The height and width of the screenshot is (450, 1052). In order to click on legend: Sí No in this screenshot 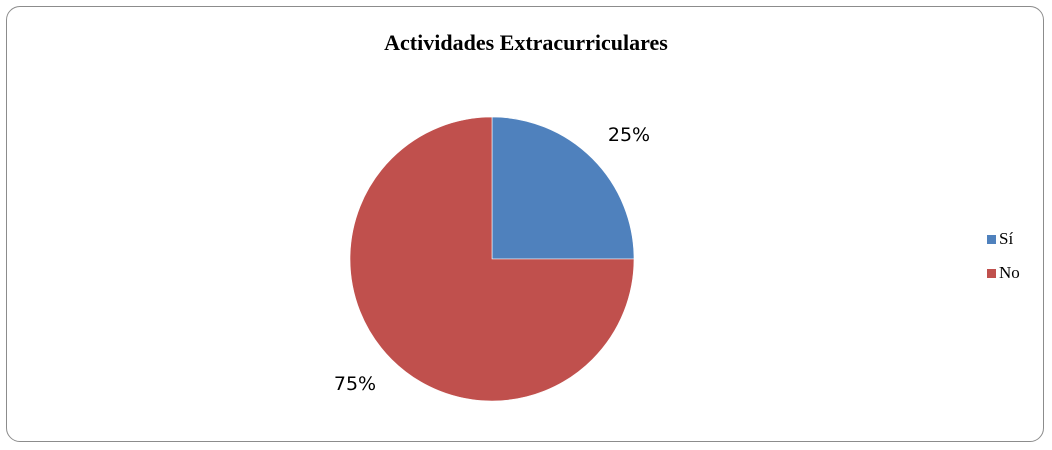, I will do `click(1003, 262)`.